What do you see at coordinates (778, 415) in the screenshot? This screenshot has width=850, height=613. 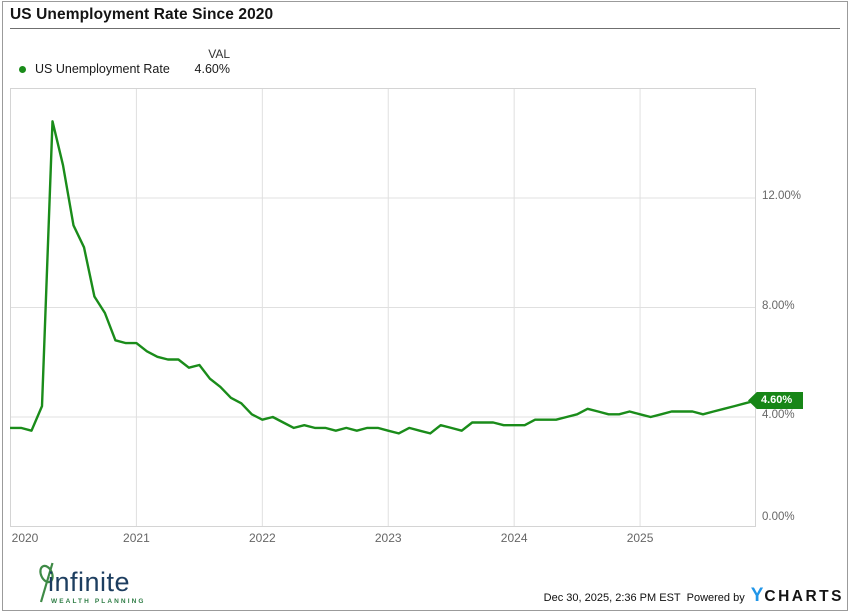 I see `y-tick-label: 4.00%` at bounding box center [778, 415].